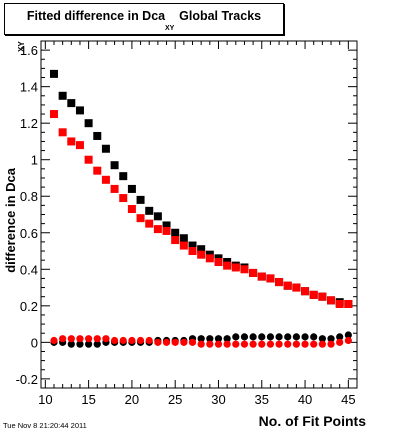  What do you see at coordinates (175, 399) in the screenshot?
I see `x-tick-label: 25` at bounding box center [175, 399].